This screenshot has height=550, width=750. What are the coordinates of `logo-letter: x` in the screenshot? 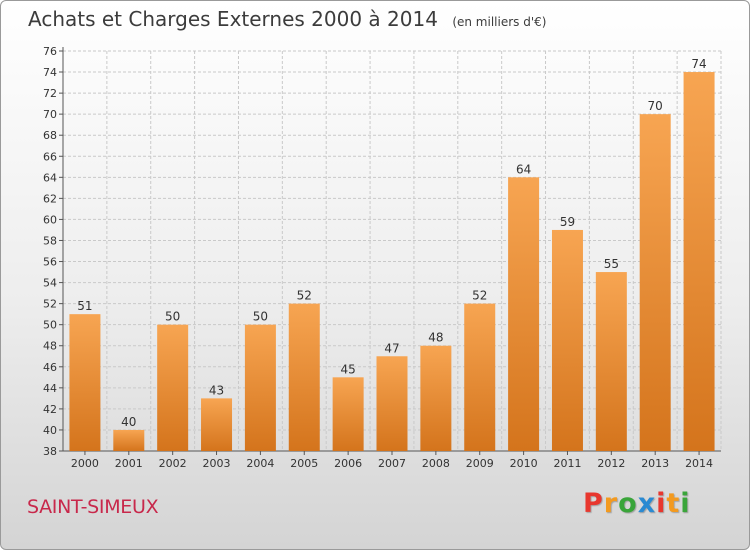 It's located at (647, 503).